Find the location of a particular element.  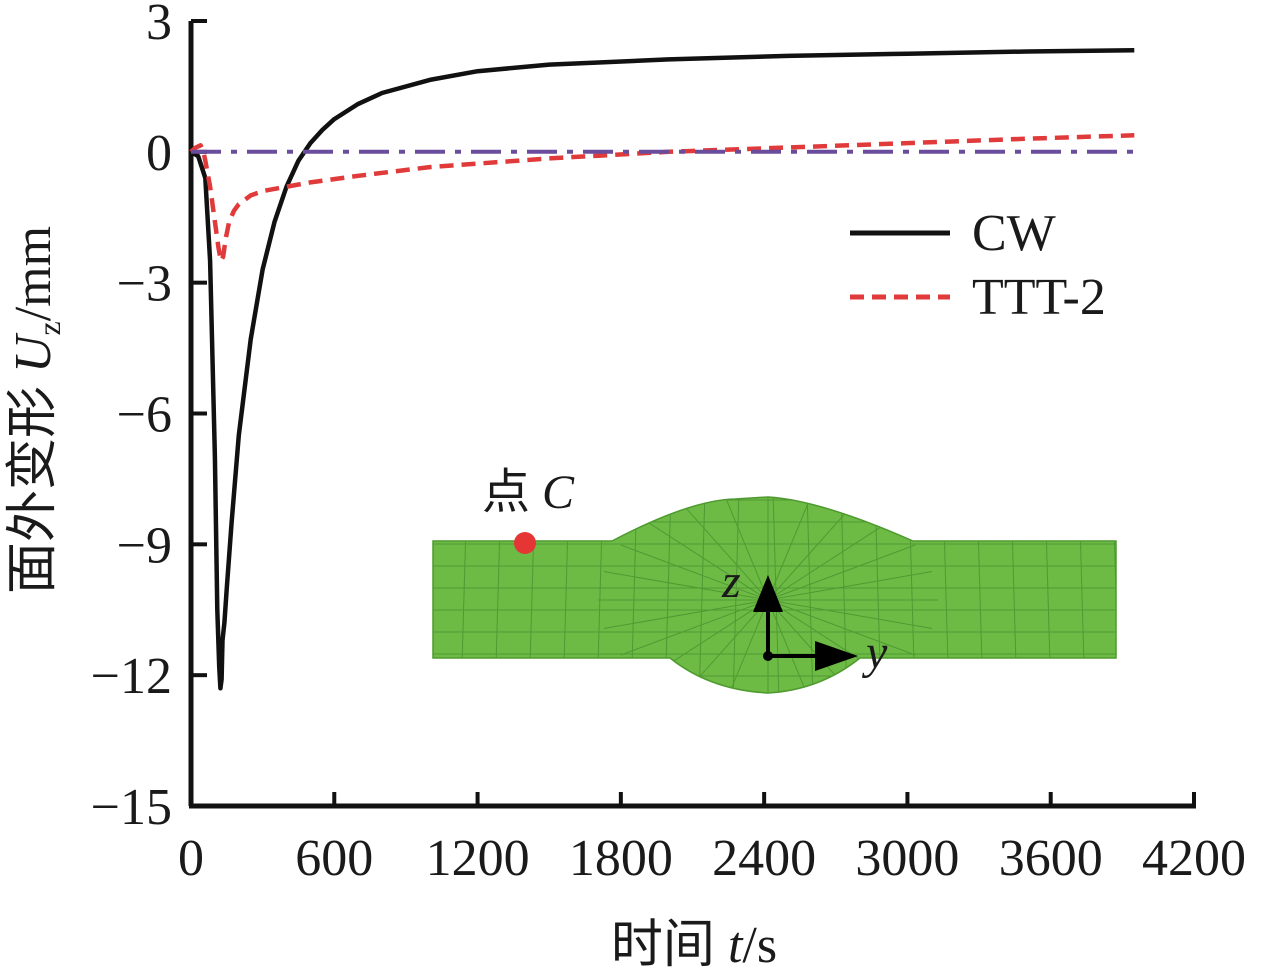

x-tick-label: 1800 is located at coordinates (621, 858).